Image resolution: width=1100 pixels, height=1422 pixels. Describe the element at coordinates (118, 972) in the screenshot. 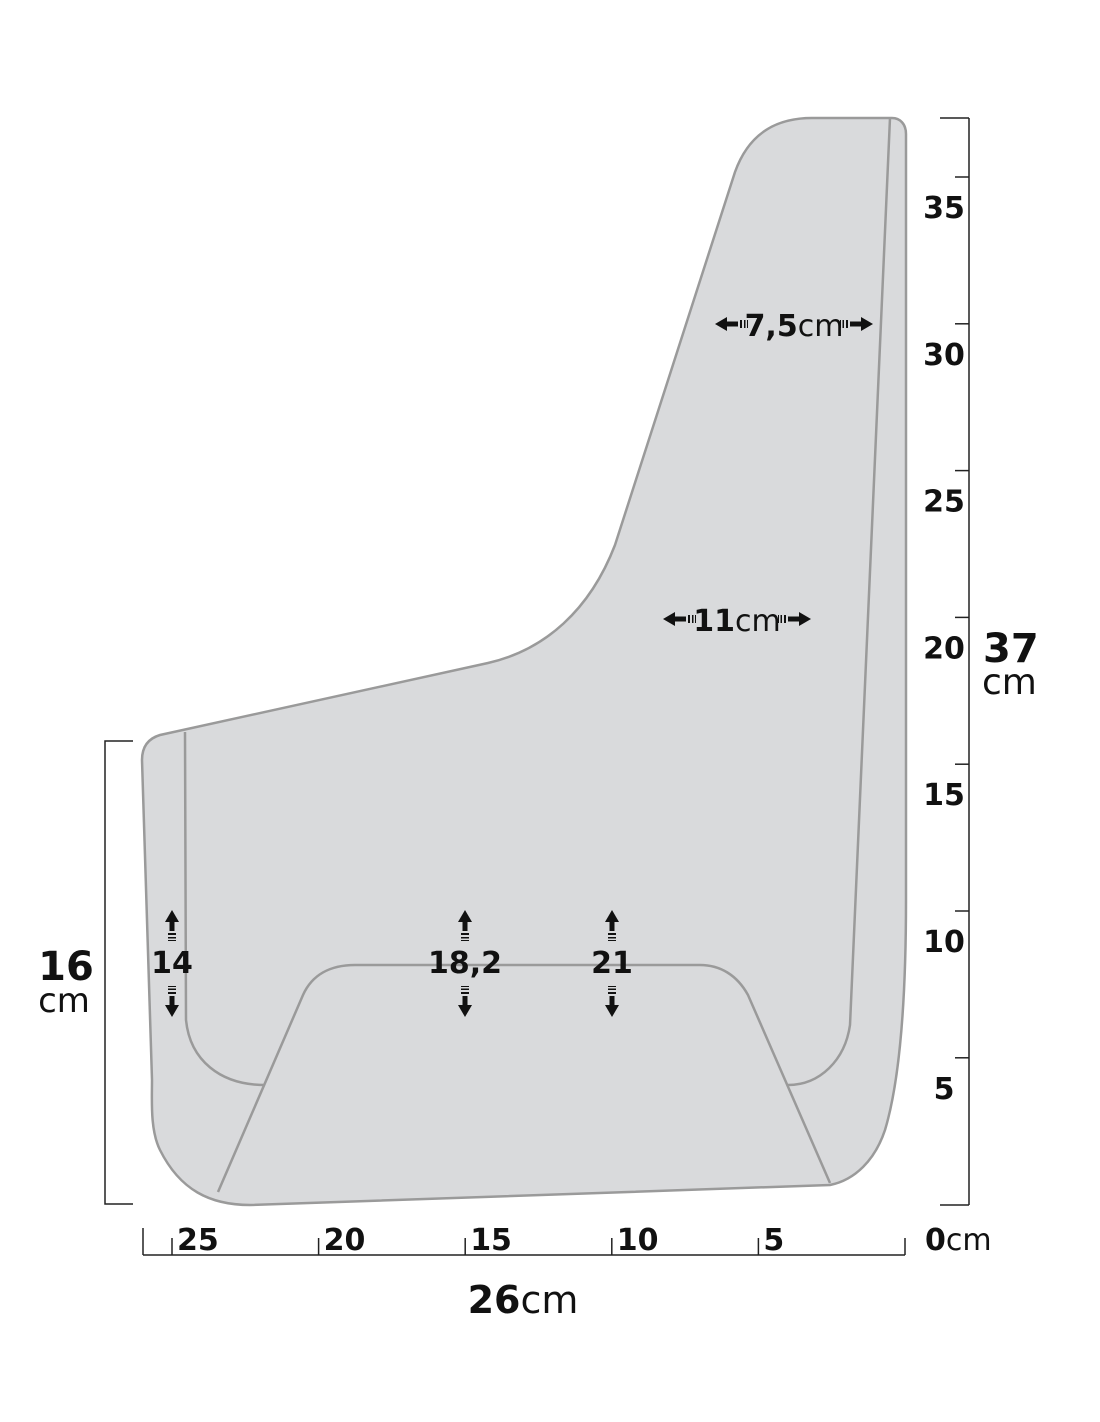

I see `left-bracket` at that location.